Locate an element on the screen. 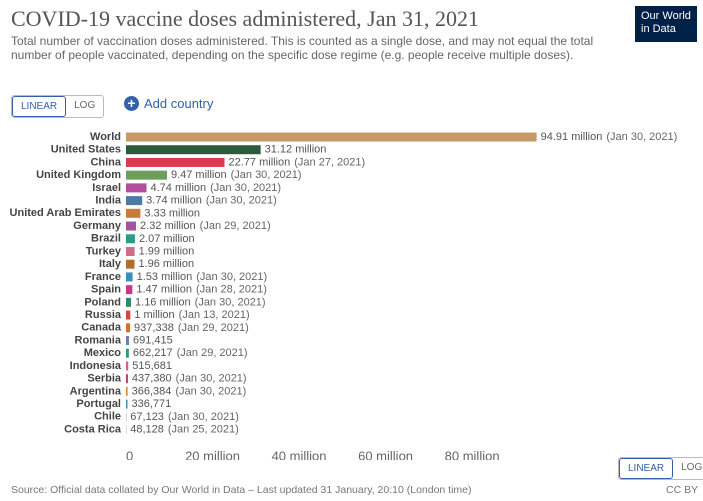  category-label: Israel is located at coordinates (106, 188).